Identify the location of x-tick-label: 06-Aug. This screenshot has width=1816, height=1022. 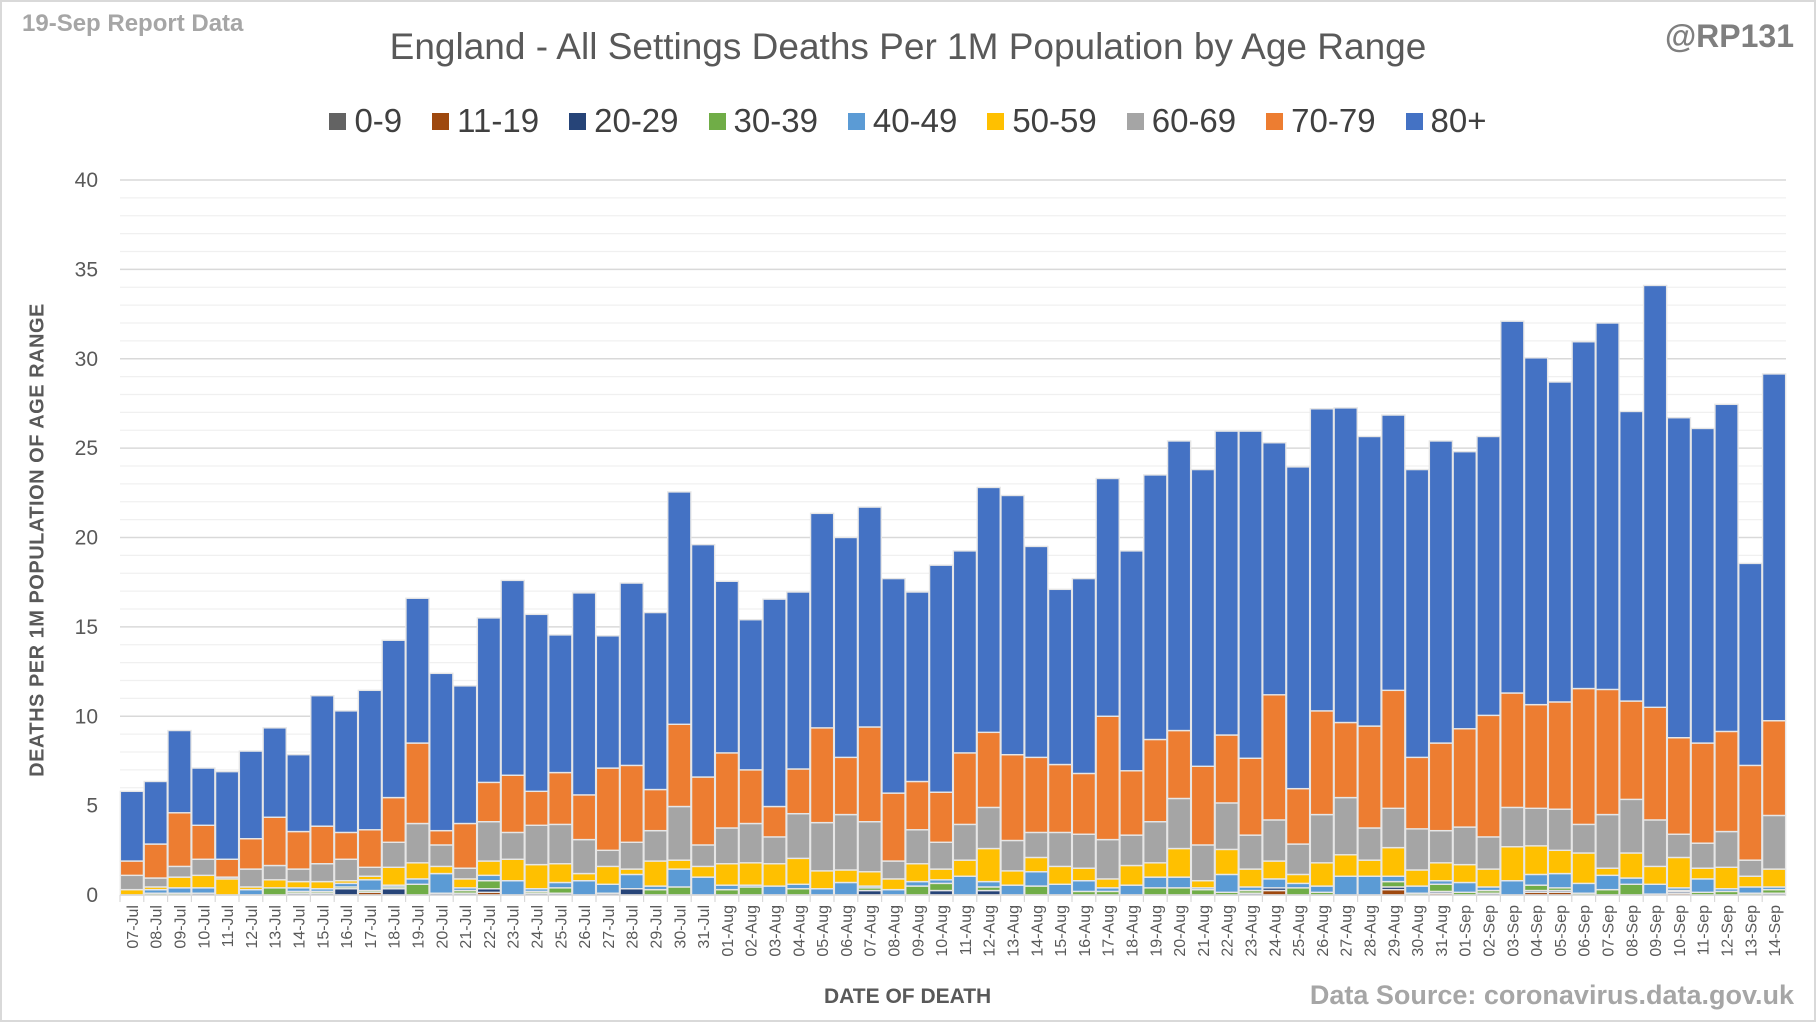
(847, 931).